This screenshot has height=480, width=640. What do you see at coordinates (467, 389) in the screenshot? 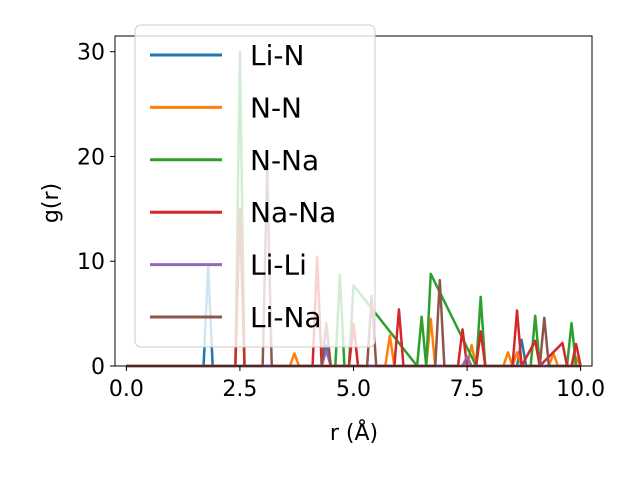
I see `x-tick-label: 7.5` at bounding box center [467, 389].